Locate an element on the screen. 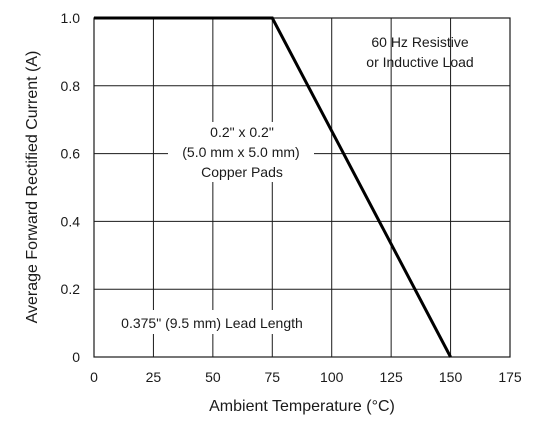 The width and height of the screenshot is (544, 423). x-axis-title: Ambient Temperature (°C) is located at coordinates (302, 406).